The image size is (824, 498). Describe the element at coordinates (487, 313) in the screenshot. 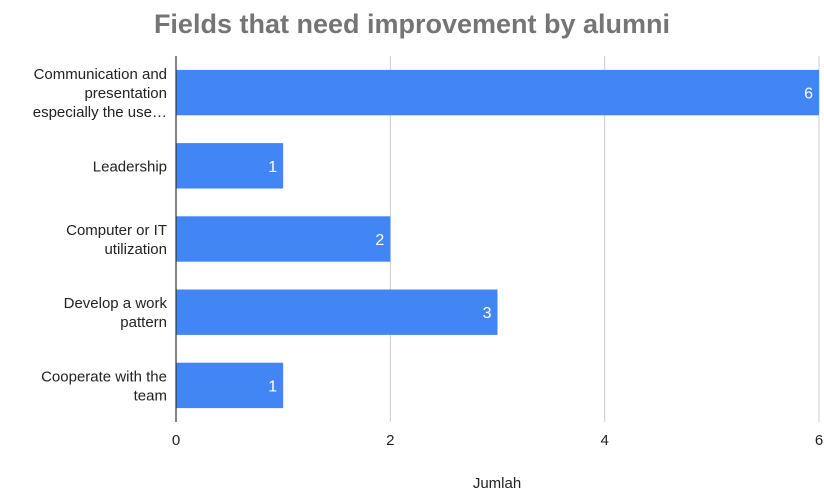

I see `bar-data-label: 3` at that location.